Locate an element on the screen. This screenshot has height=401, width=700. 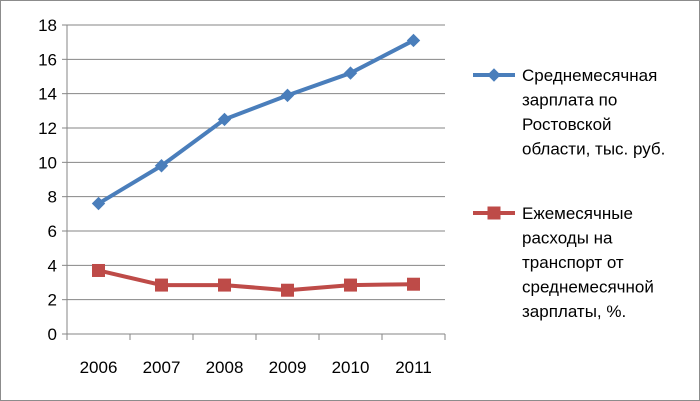
legend-label: Ростовской is located at coordinates (567, 124).